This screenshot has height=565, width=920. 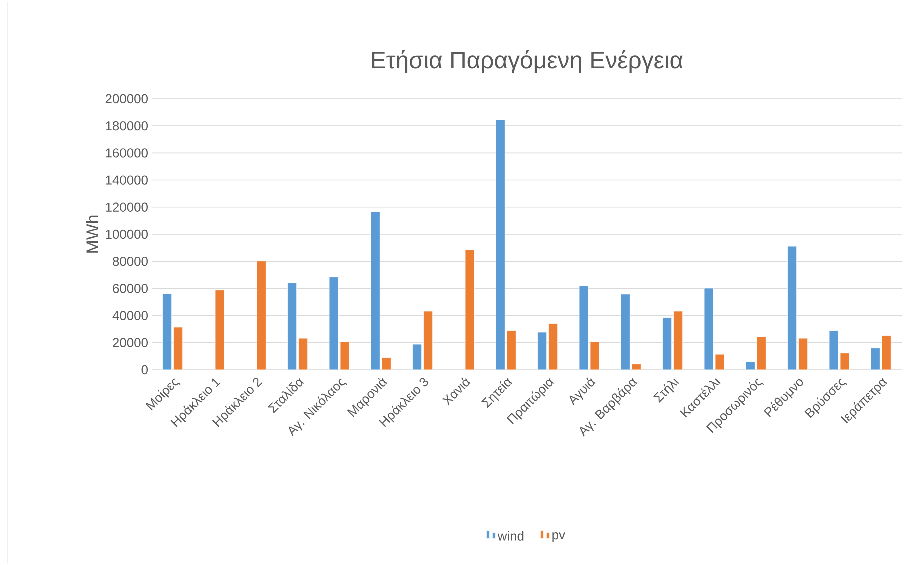 I want to click on y-tick-label: 180000, so click(x=127, y=126).